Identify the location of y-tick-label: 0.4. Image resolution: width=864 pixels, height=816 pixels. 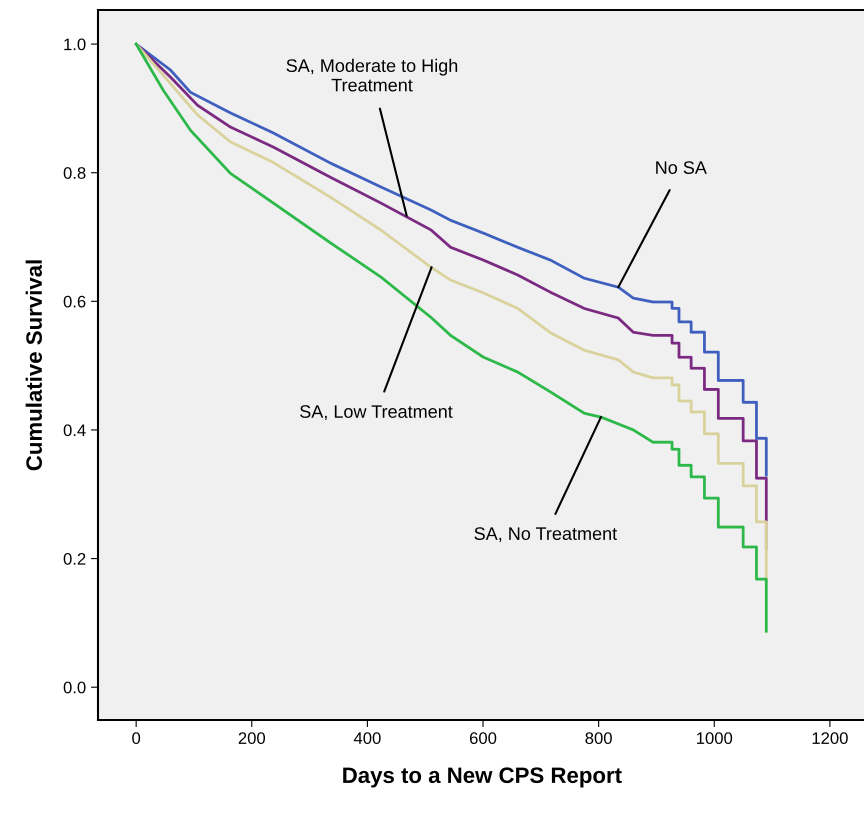
(75, 430).